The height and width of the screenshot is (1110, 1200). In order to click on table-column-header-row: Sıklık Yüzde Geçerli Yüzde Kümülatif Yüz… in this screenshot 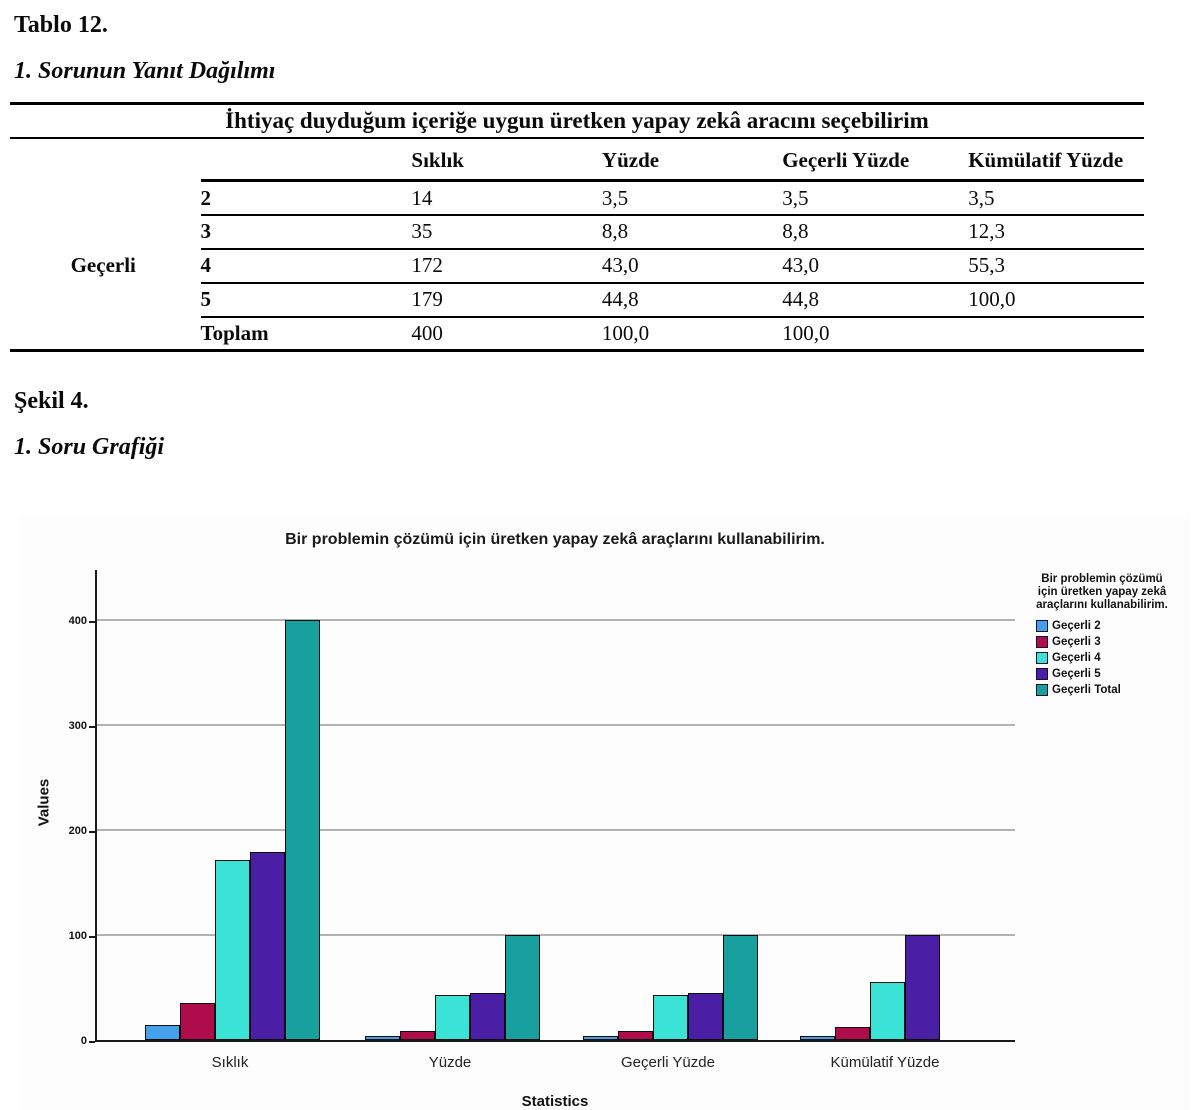, I will do `click(577, 160)`.